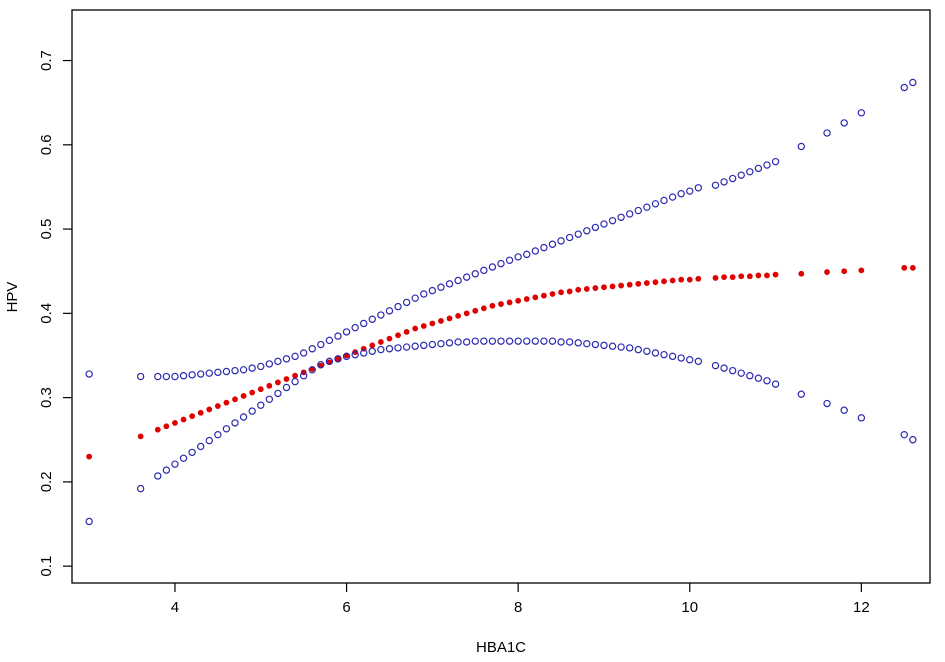  What do you see at coordinates (46, 397) in the screenshot?
I see `y-tick-label: 0.3` at bounding box center [46, 397].